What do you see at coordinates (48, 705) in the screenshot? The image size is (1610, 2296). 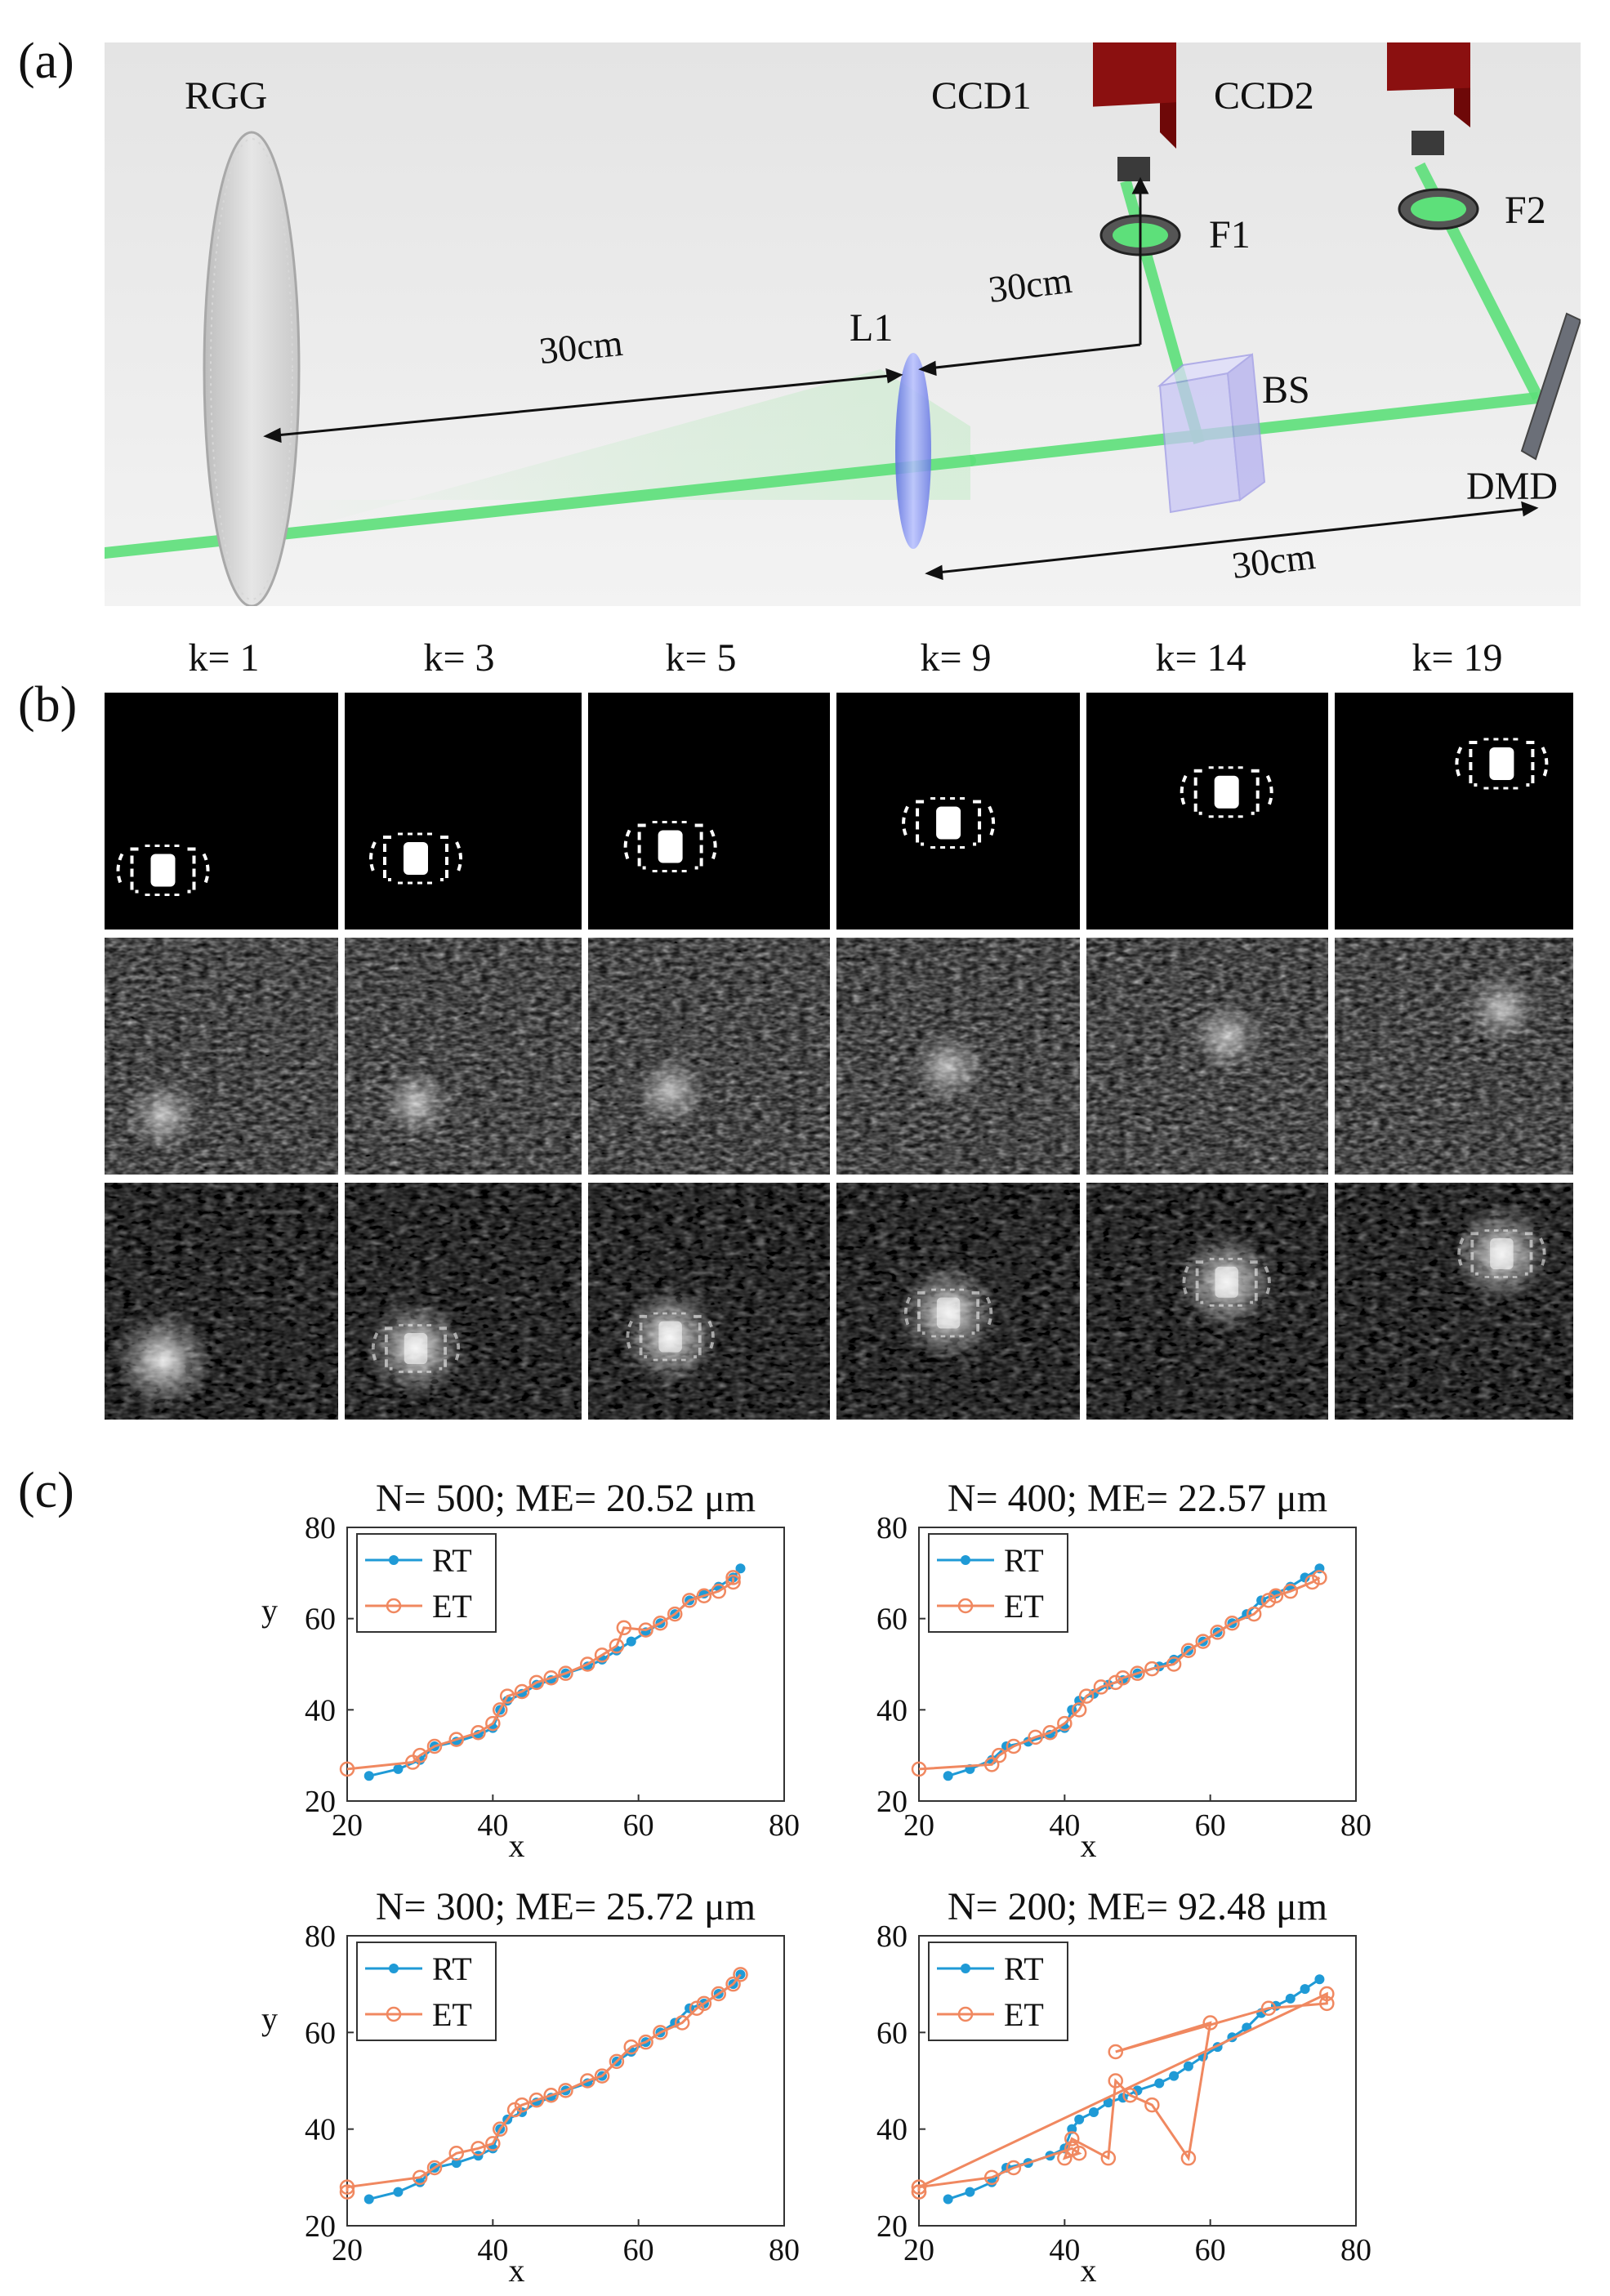 I see `panel-label-b: (b)` at bounding box center [48, 705].